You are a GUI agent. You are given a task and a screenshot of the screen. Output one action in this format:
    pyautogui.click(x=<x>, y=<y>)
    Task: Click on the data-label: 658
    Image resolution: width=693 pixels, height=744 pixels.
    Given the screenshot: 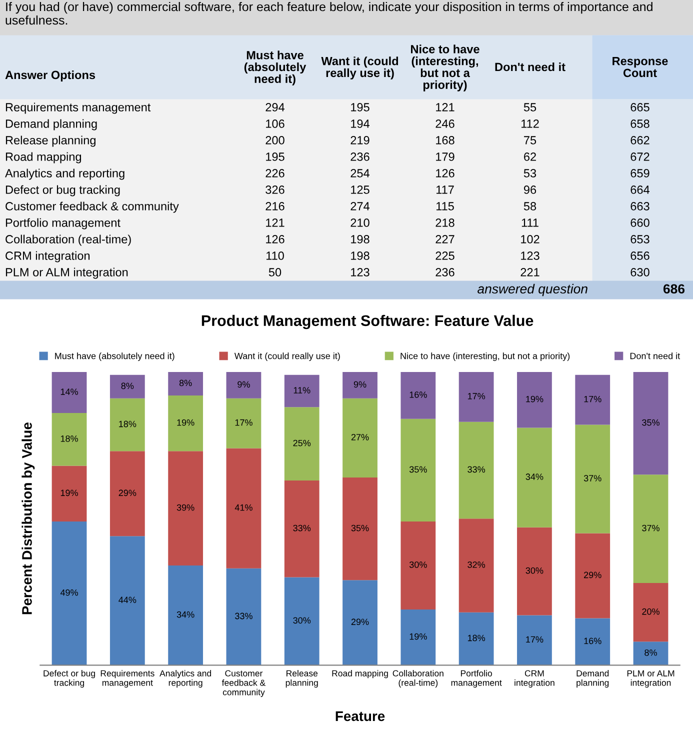 What is the action you would take?
    pyautogui.click(x=640, y=124)
    